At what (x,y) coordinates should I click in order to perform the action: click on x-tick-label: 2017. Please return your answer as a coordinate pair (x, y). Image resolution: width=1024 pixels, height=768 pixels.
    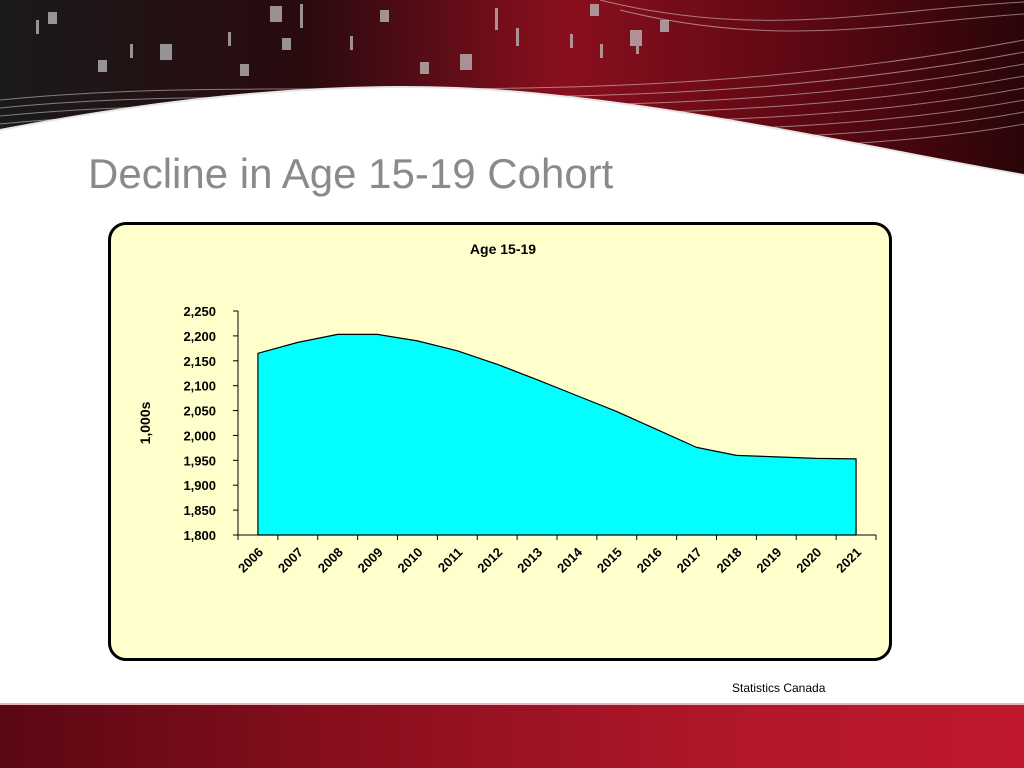
    Looking at the image, I should click on (689, 560).